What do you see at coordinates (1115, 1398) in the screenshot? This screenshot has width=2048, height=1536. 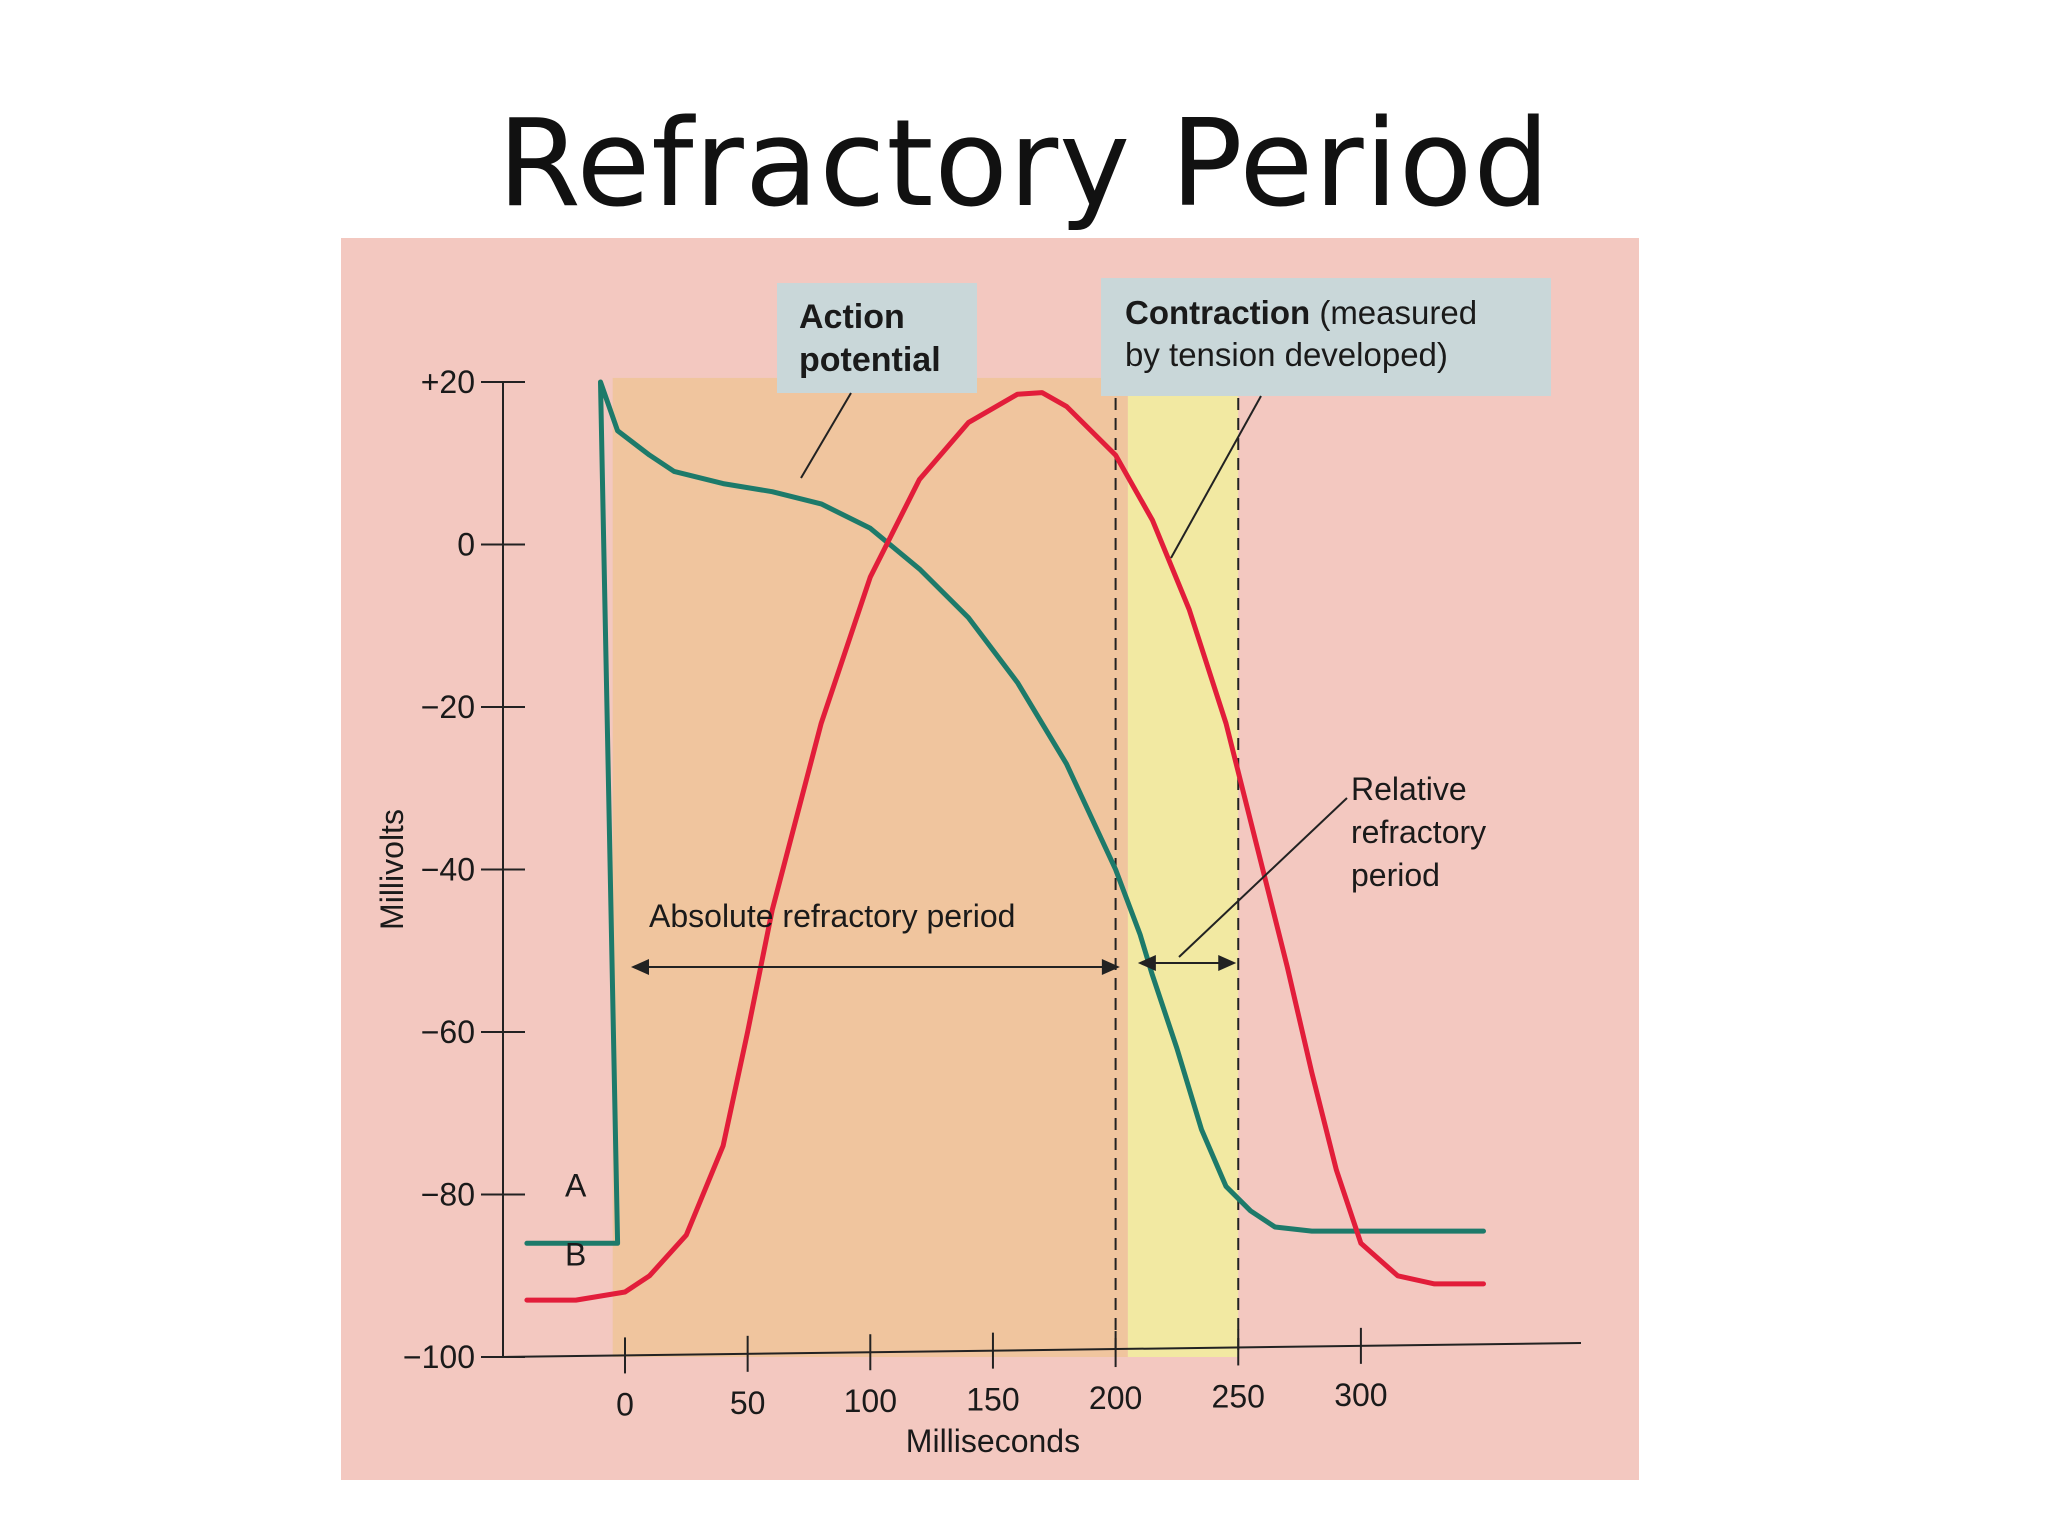 I see `x-tick-label: 200` at bounding box center [1115, 1398].